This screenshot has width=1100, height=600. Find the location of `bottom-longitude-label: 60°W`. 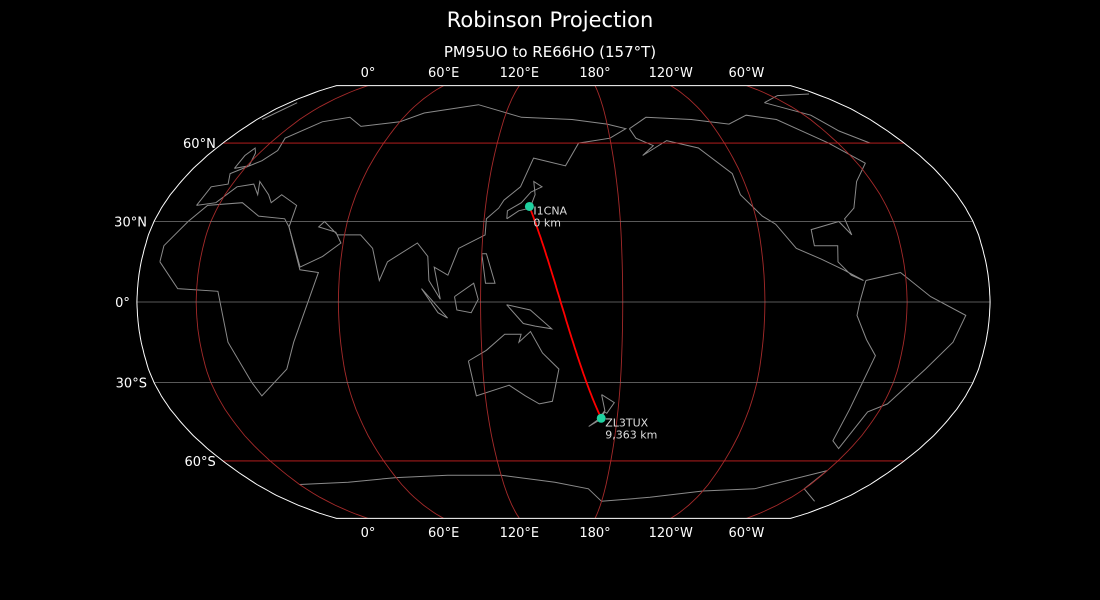

bottom-longitude-label: 60°W is located at coordinates (746, 533).